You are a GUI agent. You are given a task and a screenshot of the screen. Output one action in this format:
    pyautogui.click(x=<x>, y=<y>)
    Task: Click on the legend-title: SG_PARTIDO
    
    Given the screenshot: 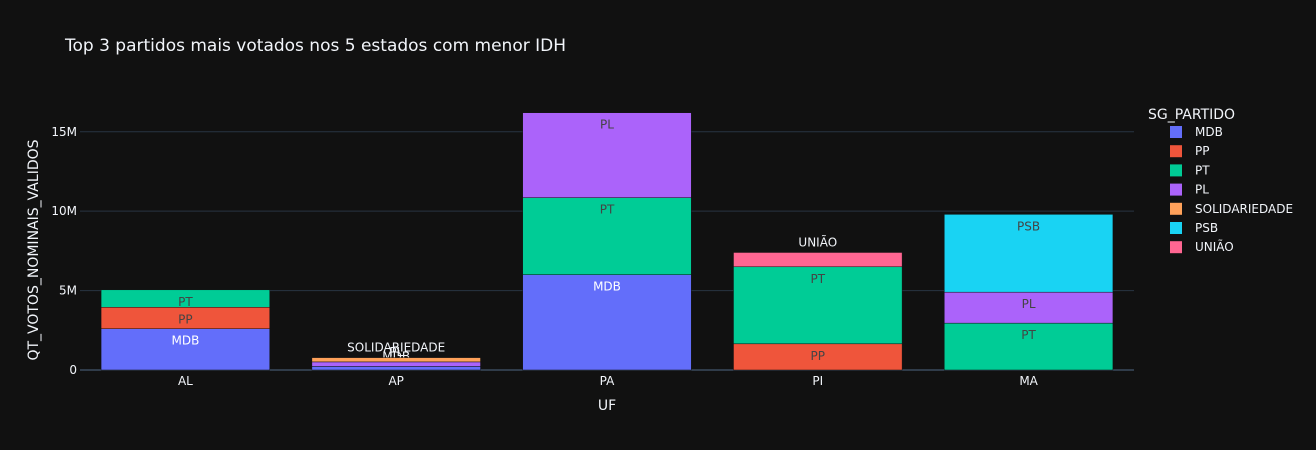 What is the action you would take?
    pyautogui.click(x=1191, y=115)
    